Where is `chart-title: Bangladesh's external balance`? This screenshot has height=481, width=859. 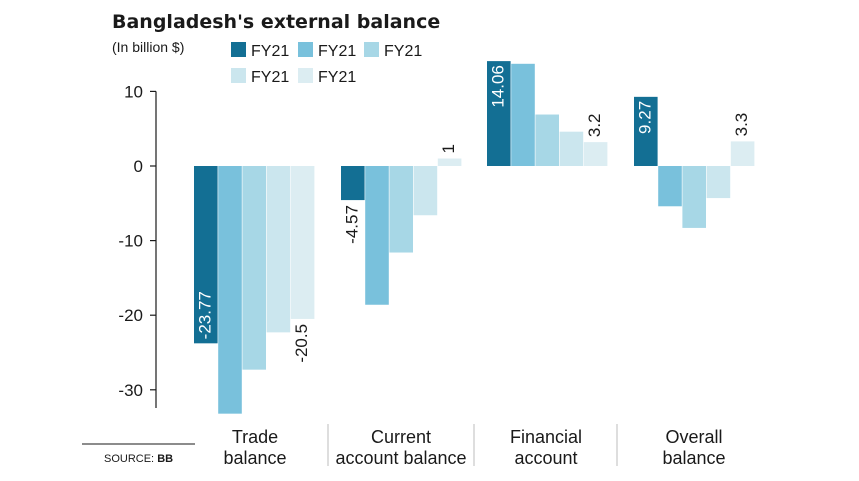 chart-title: Bangladesh's external balance is located at coordinates (276, 22).